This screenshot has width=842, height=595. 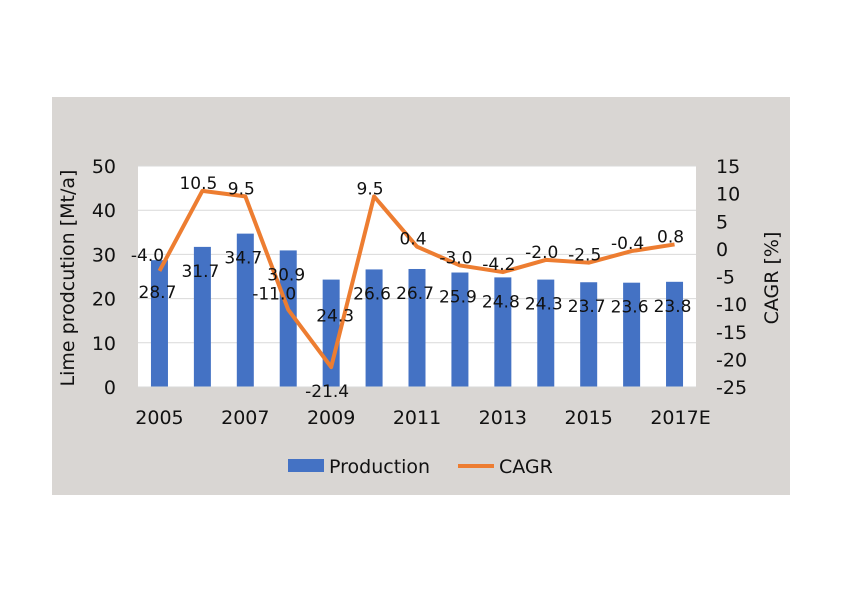 I want to click on y-tick-label: 20, so click(x=104, y=300).